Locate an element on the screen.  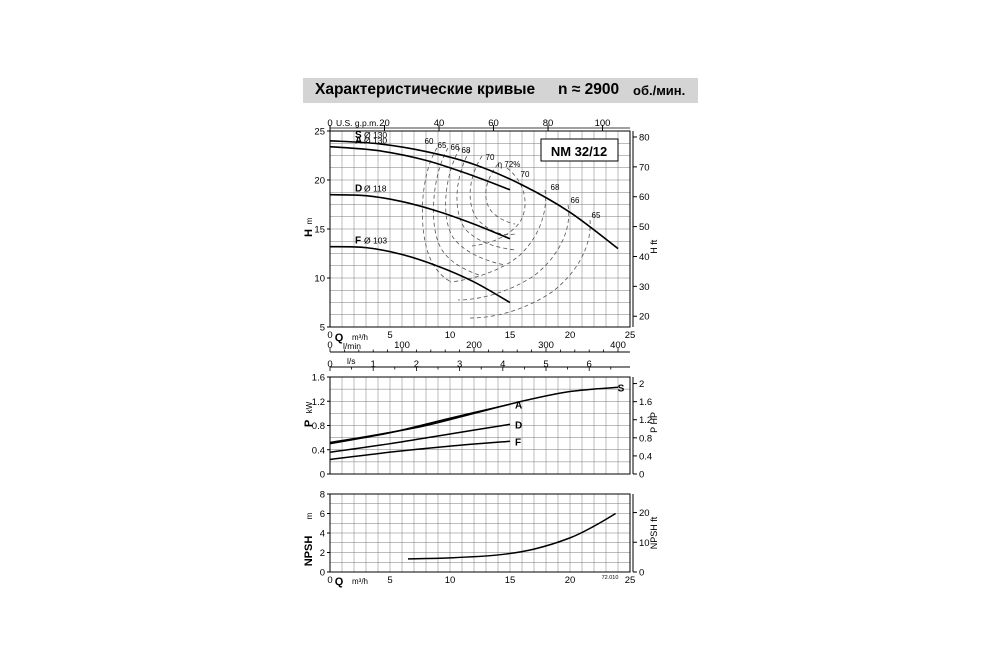
y-right-tick-label: 0.4 is located at coordinates (645, 456).